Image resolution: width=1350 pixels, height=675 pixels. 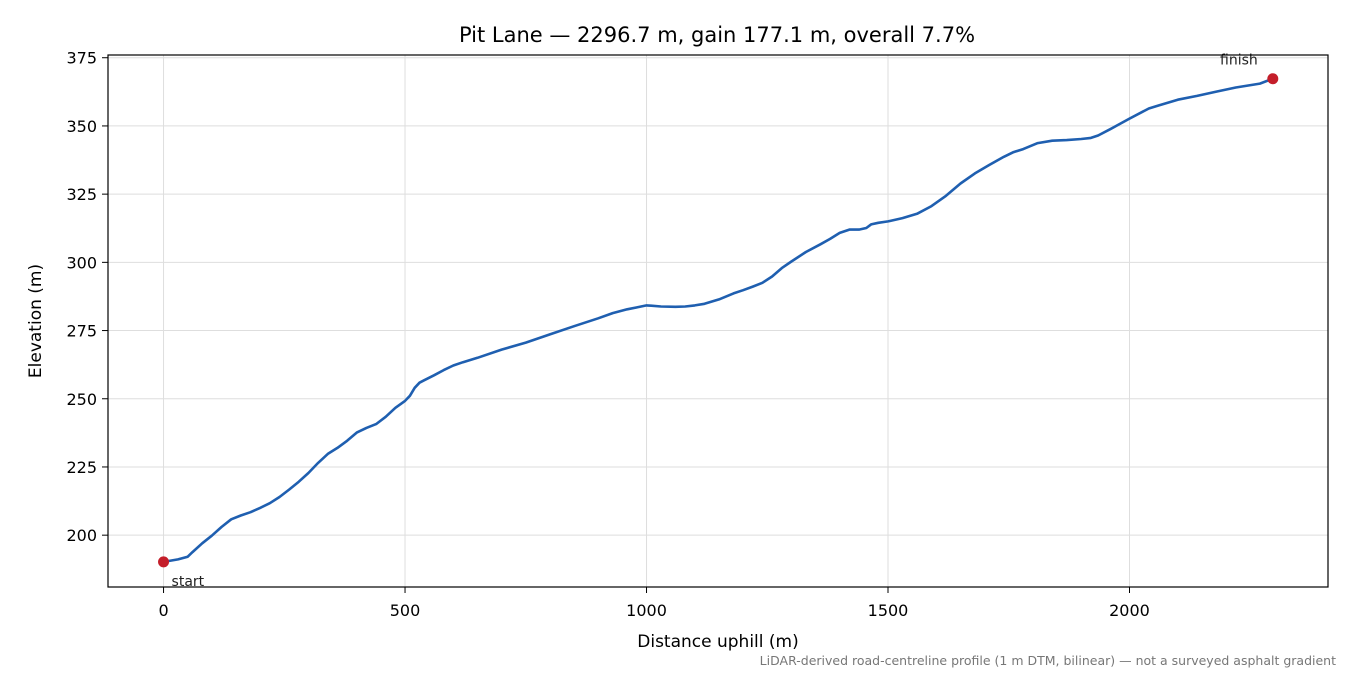 What do you see at coordinates (81, 535) in the screenshot?
I see `y-tick-label: 200` at bounding box center [81, 535].